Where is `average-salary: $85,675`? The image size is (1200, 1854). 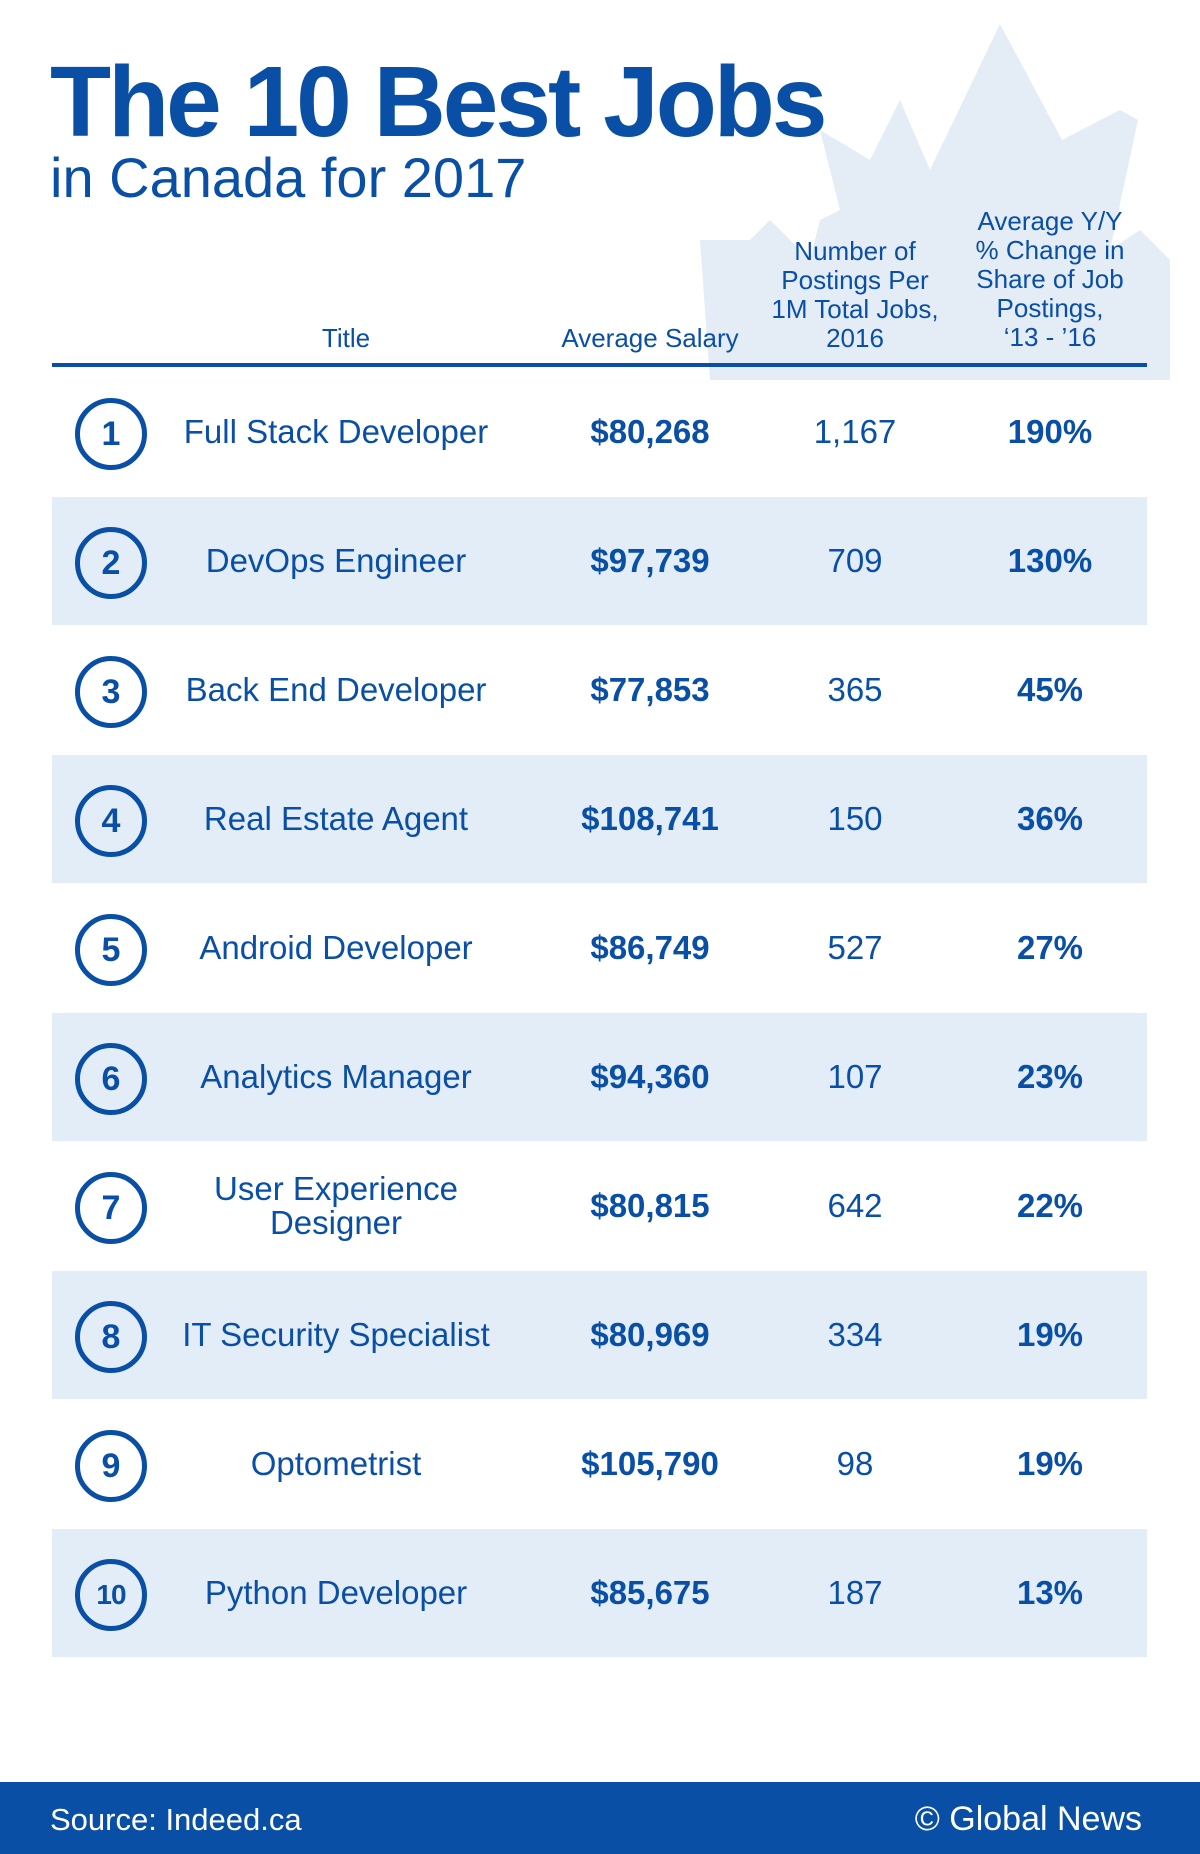
average-salary: $85,675 is located at coordinates (650, 1592).